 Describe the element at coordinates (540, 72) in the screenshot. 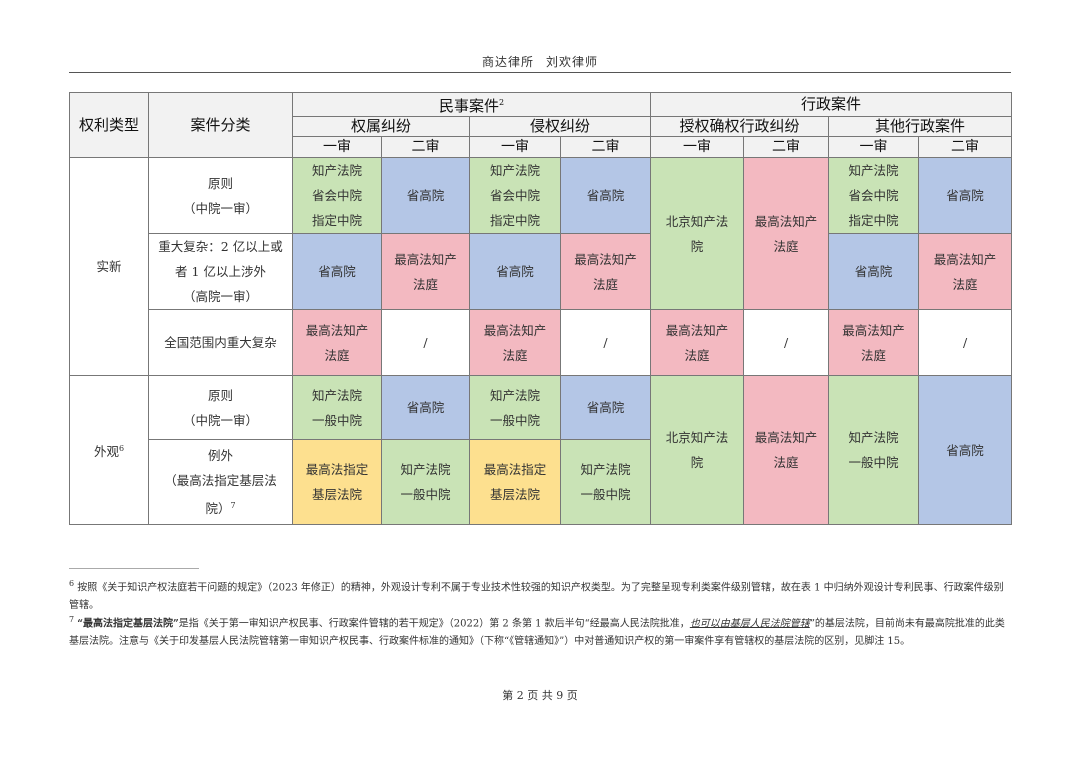

I see `header-divider` at that location.